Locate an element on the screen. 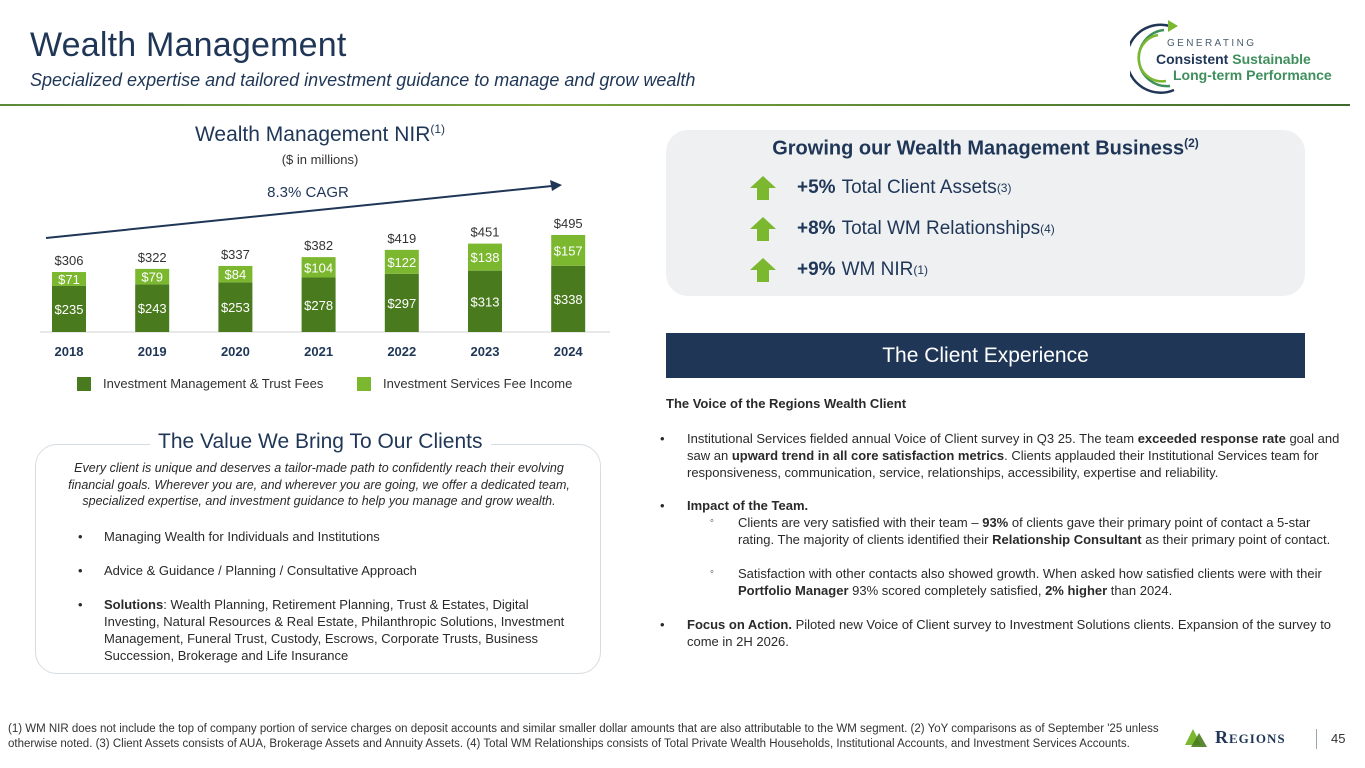 The width and height of the screenshot is (1365, 768). legend-label-services-fees: Investment Services Fee Income is located at coordinates (478, 383).